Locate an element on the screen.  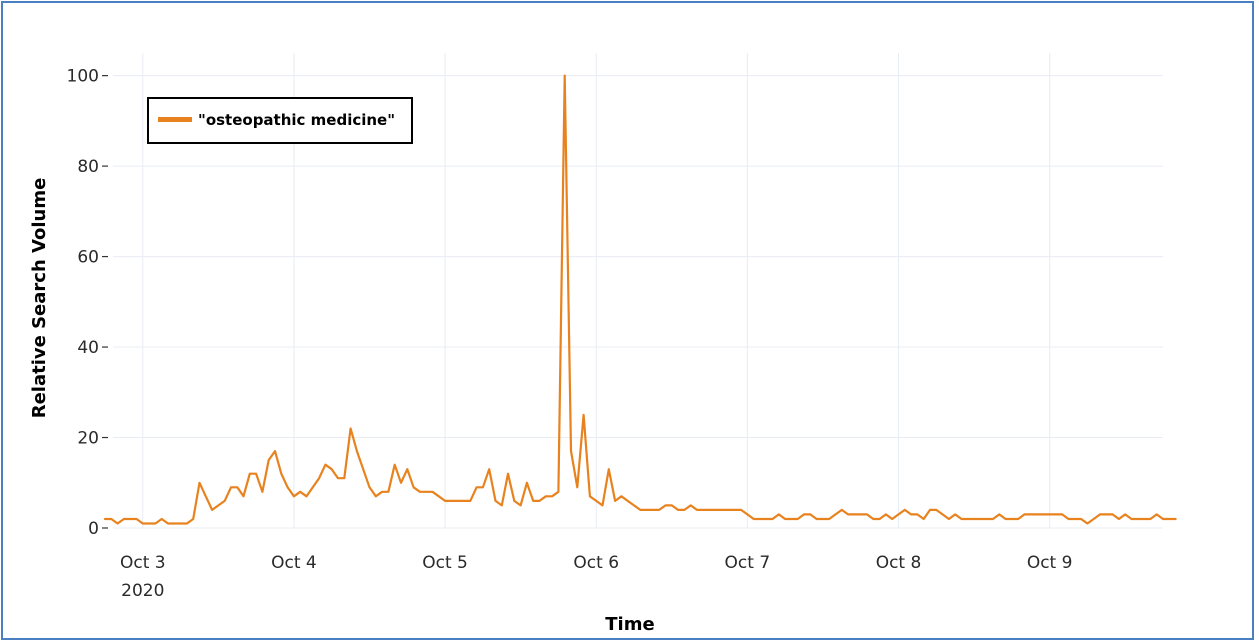
legend-label: "osteopathic medicine" is located at coordinates (296, 120).